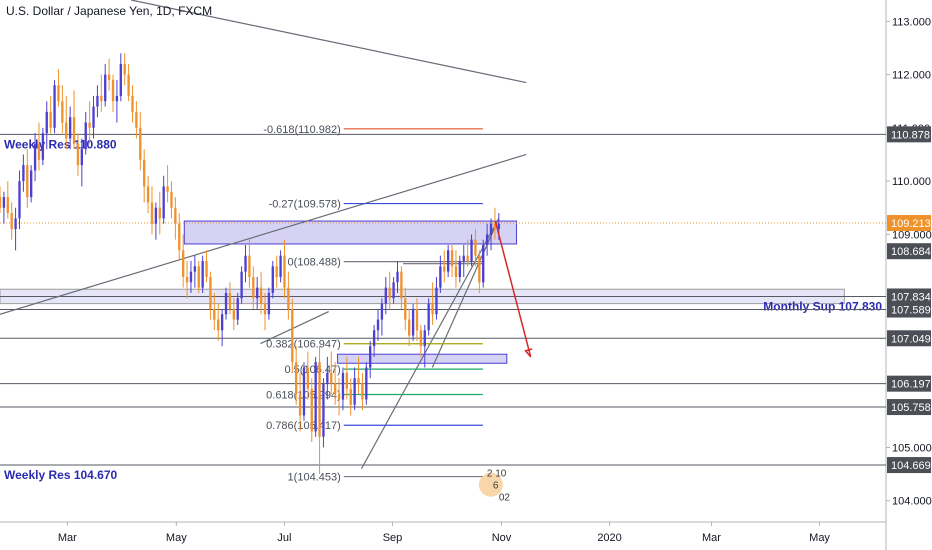 This screenshot has width=932, height=550. Describe the element at coordinates (912, 235) in the screenshot. I see `y-tick-label-4: 109.000` at that location.